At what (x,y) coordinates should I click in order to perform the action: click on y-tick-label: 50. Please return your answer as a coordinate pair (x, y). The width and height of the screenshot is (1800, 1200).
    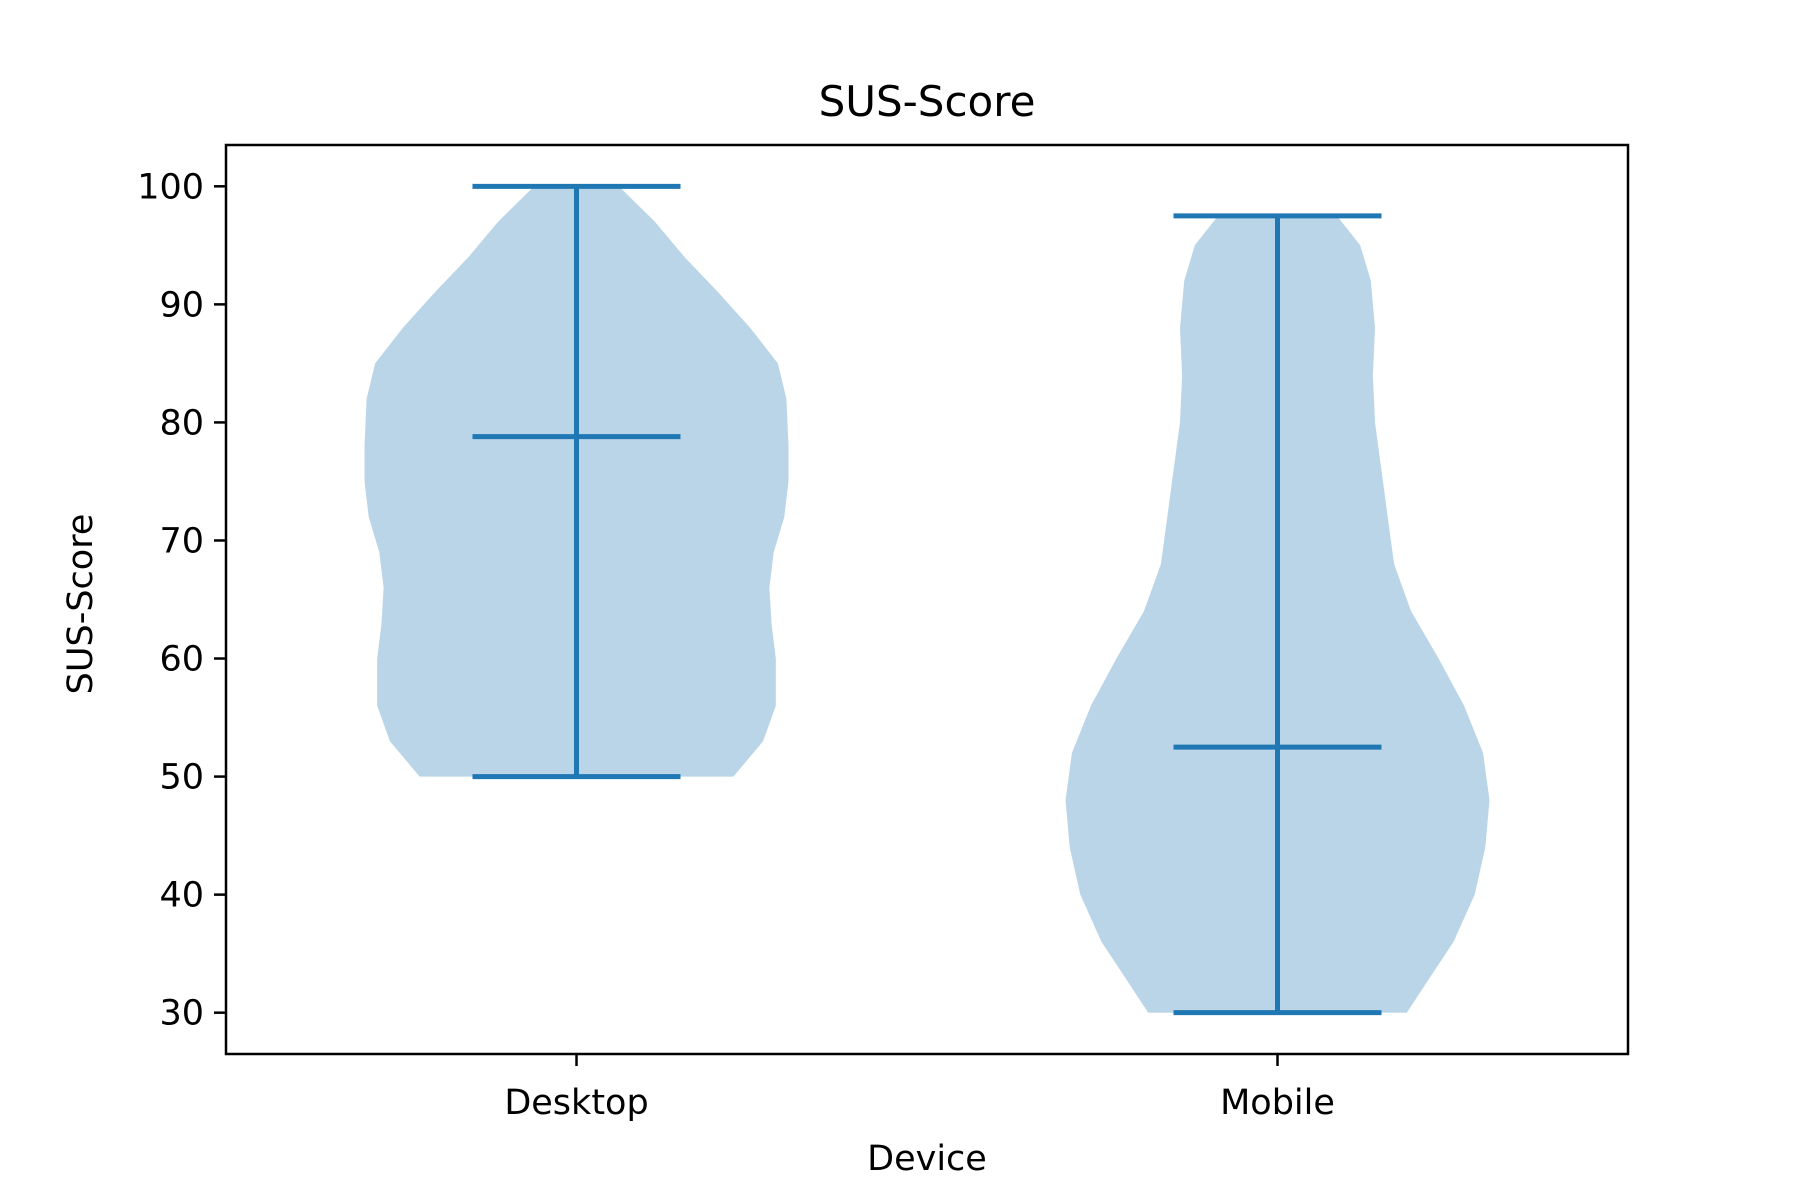
    Looking at the image, I should click on (181, 778).